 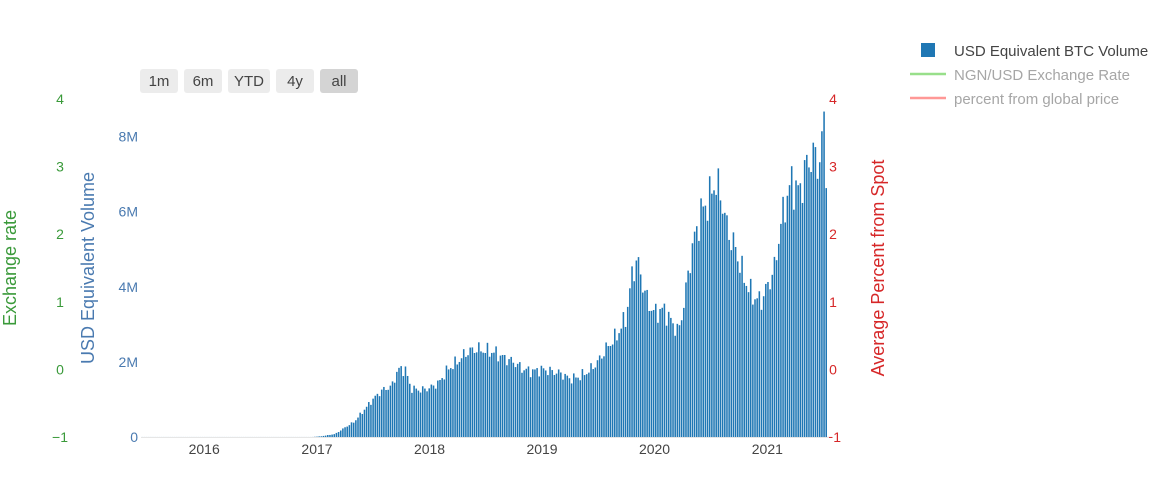 I want to click on percent-axis-title: Average Percent from Spot, so click(x=878, y=268).